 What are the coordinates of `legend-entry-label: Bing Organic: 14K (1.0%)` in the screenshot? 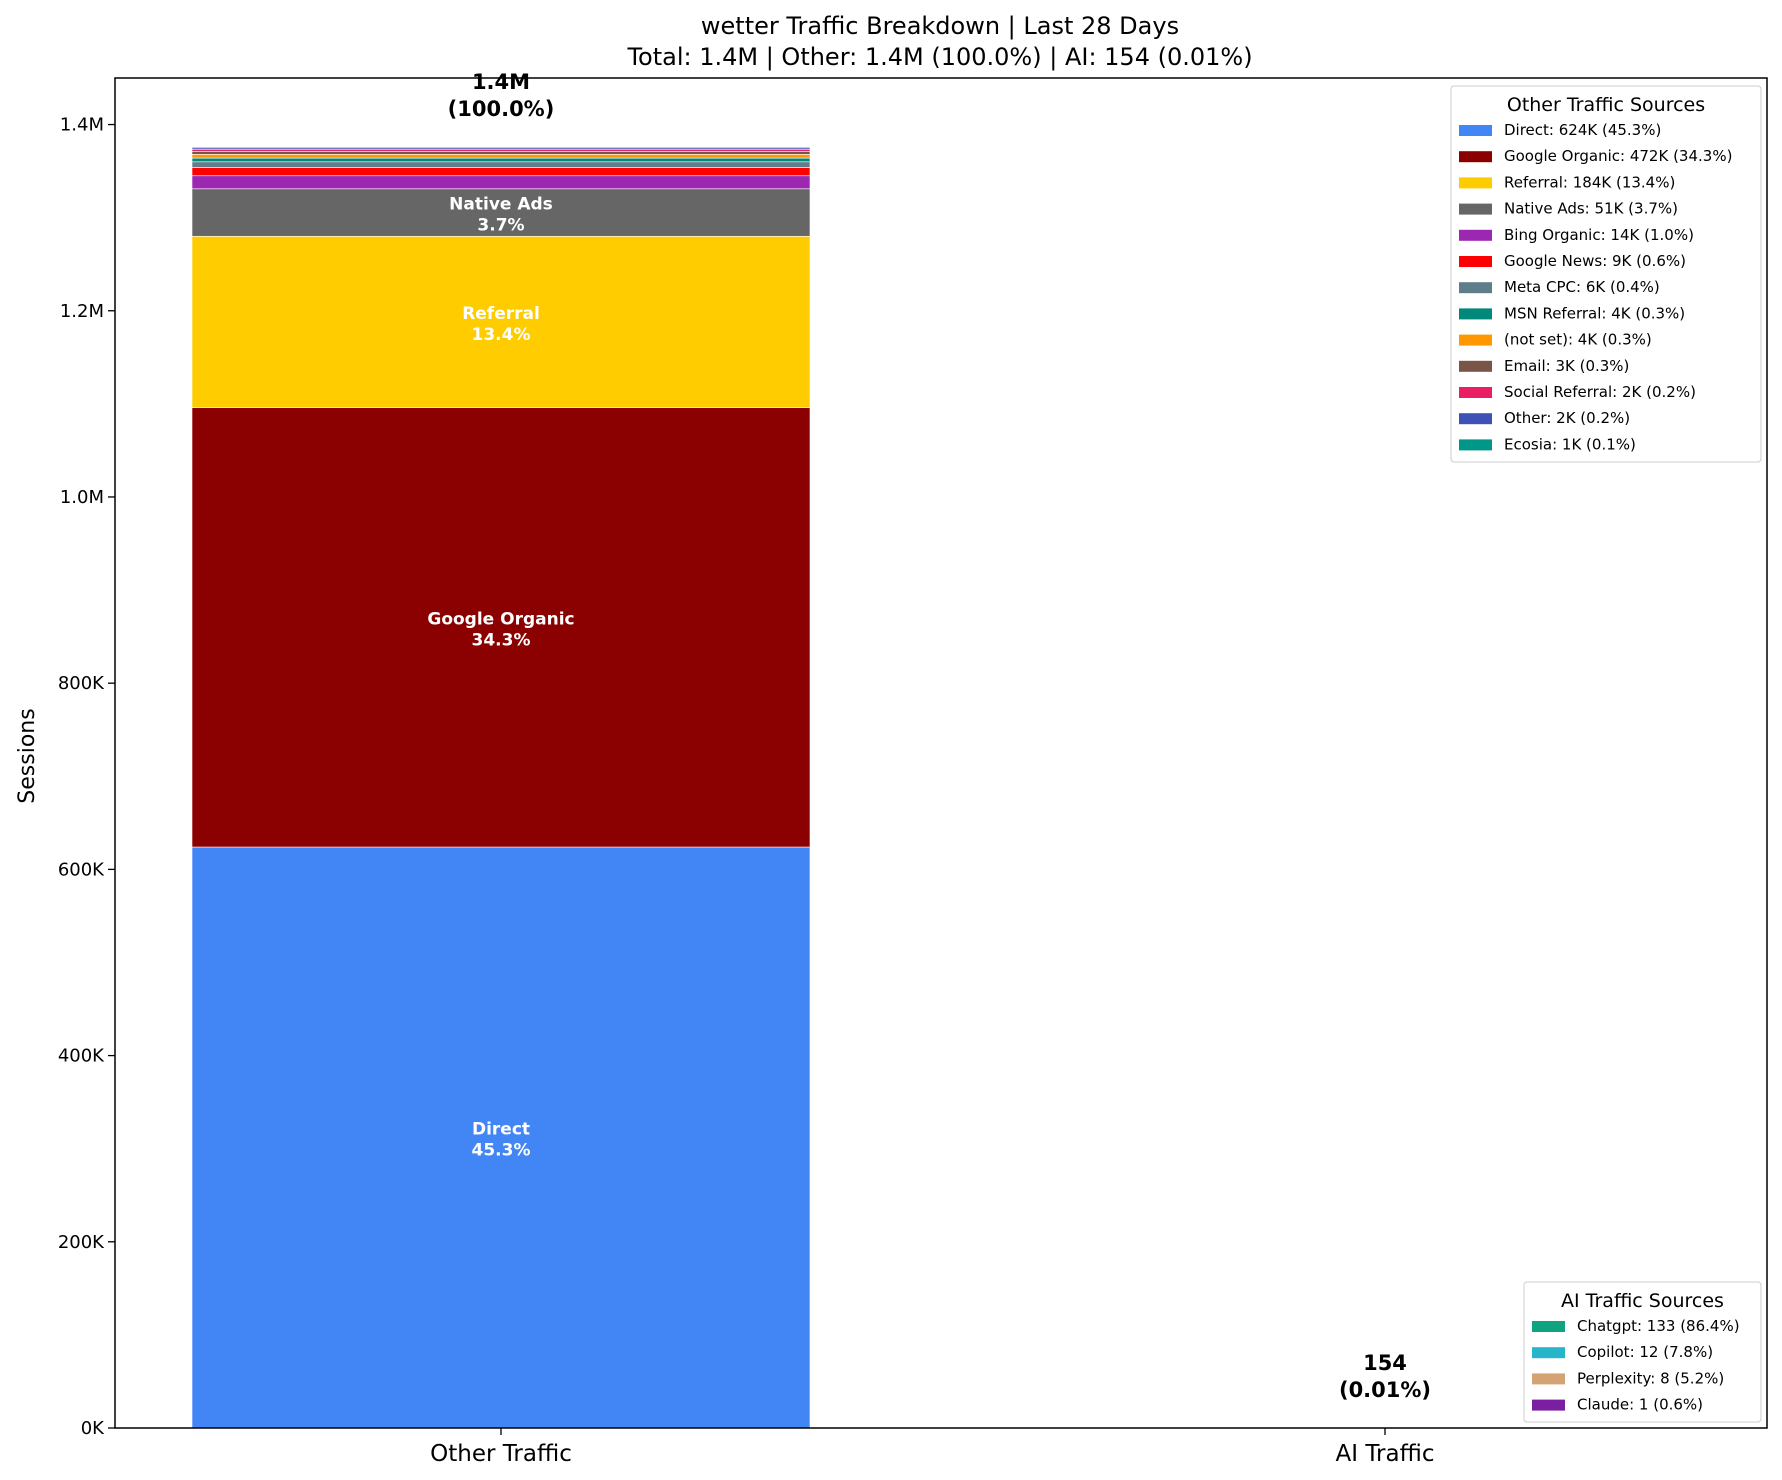 It's located at (1599, 235).